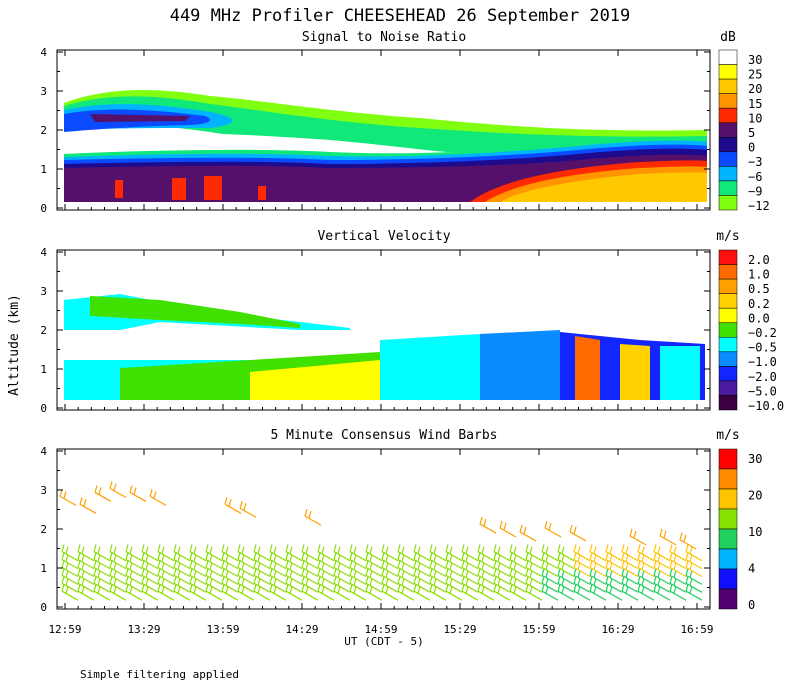  What do you see at coordinates (43, 208) in the screenshot?
I see `y-tick-label: 0` at bounding box center [43, 208].